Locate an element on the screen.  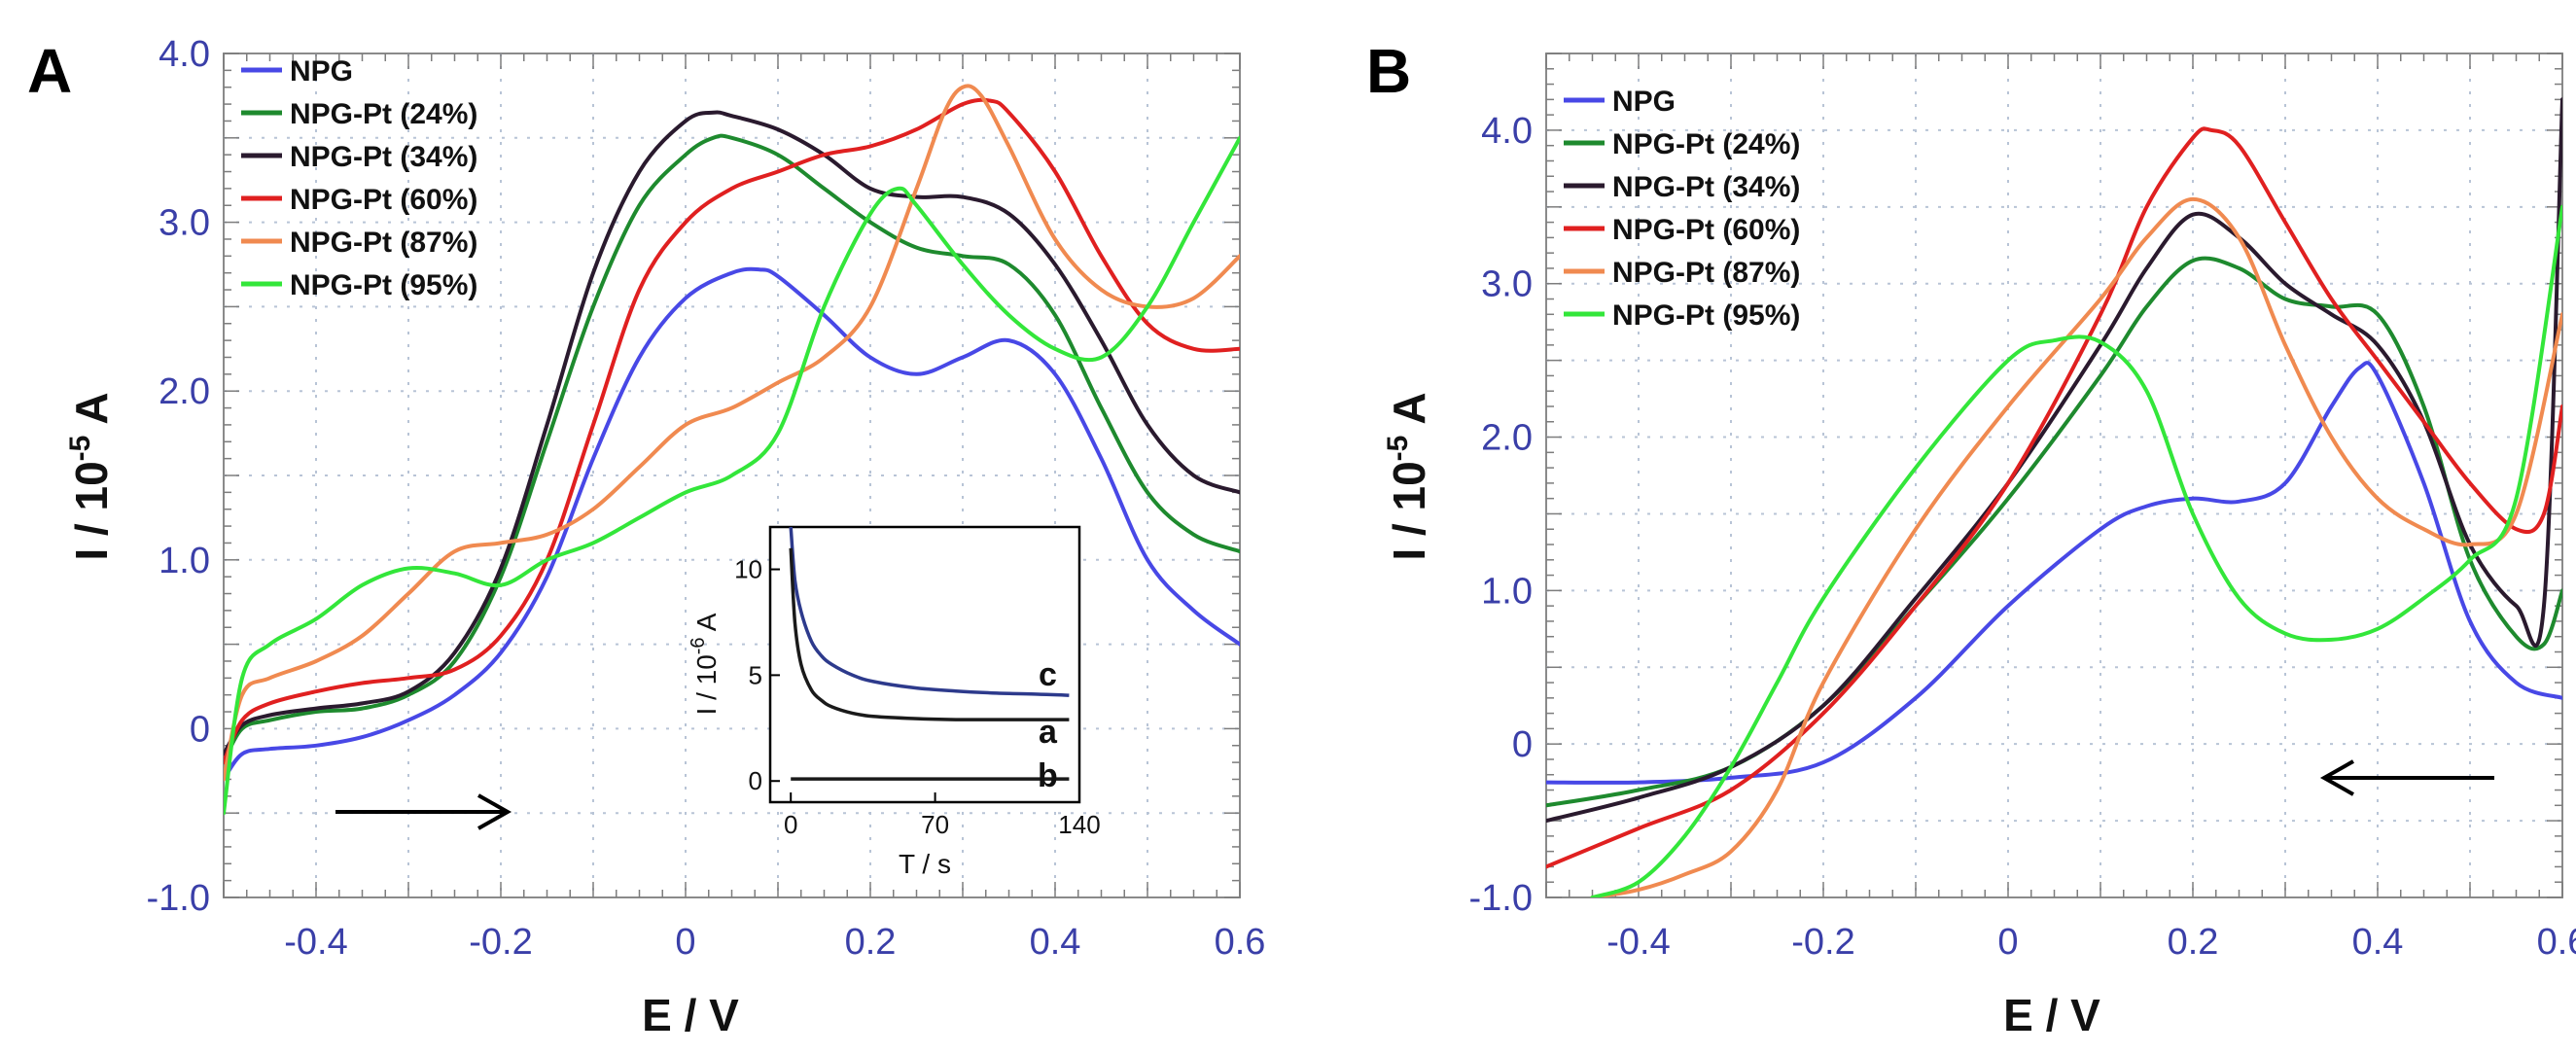
inset-curve-label: c is located at coordinates (1048, 675).